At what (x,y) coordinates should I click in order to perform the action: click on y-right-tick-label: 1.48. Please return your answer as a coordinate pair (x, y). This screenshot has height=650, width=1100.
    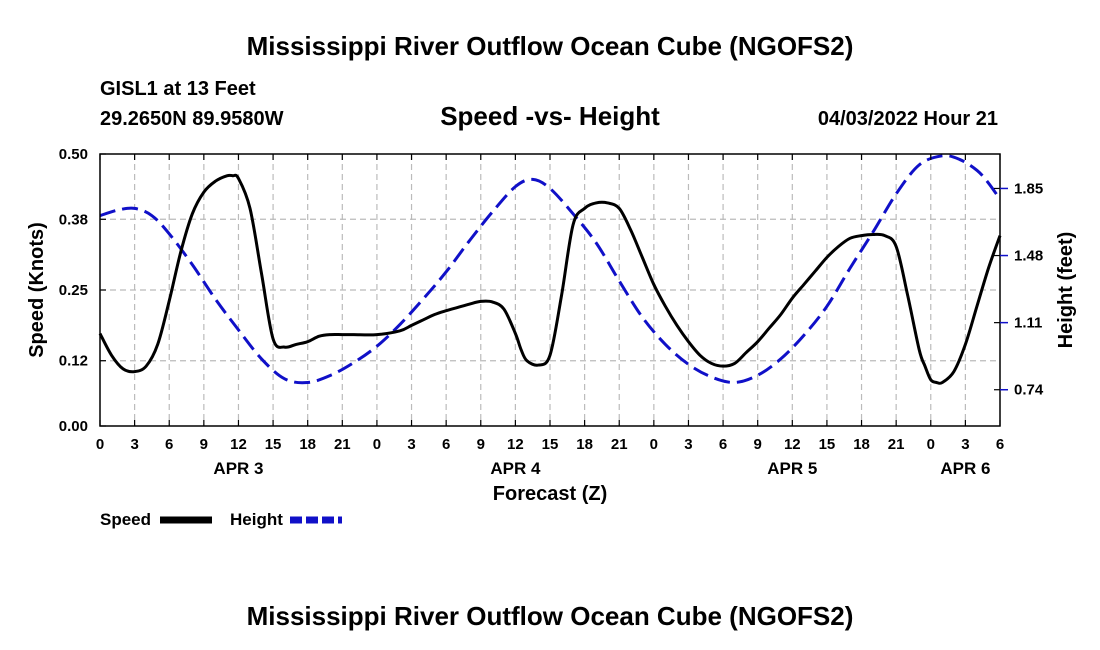
    Looking at the image, I should click on (1028, 256).